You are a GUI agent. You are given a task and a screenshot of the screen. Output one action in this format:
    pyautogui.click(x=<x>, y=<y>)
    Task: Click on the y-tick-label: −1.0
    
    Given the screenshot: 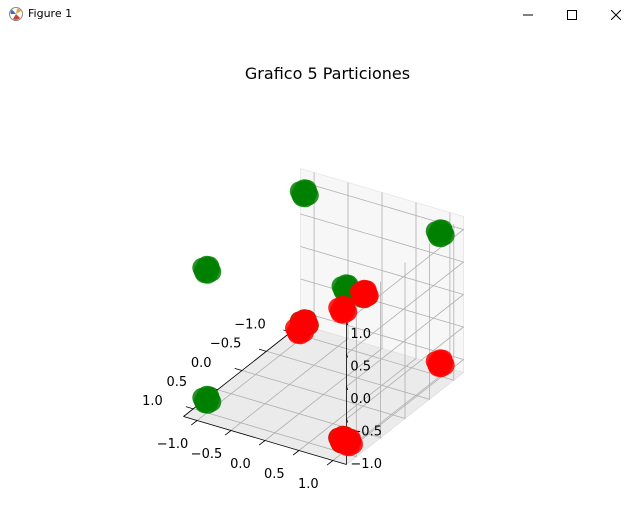 What is the action you would take?
    pyautogui.click(x=173, y=444)
    